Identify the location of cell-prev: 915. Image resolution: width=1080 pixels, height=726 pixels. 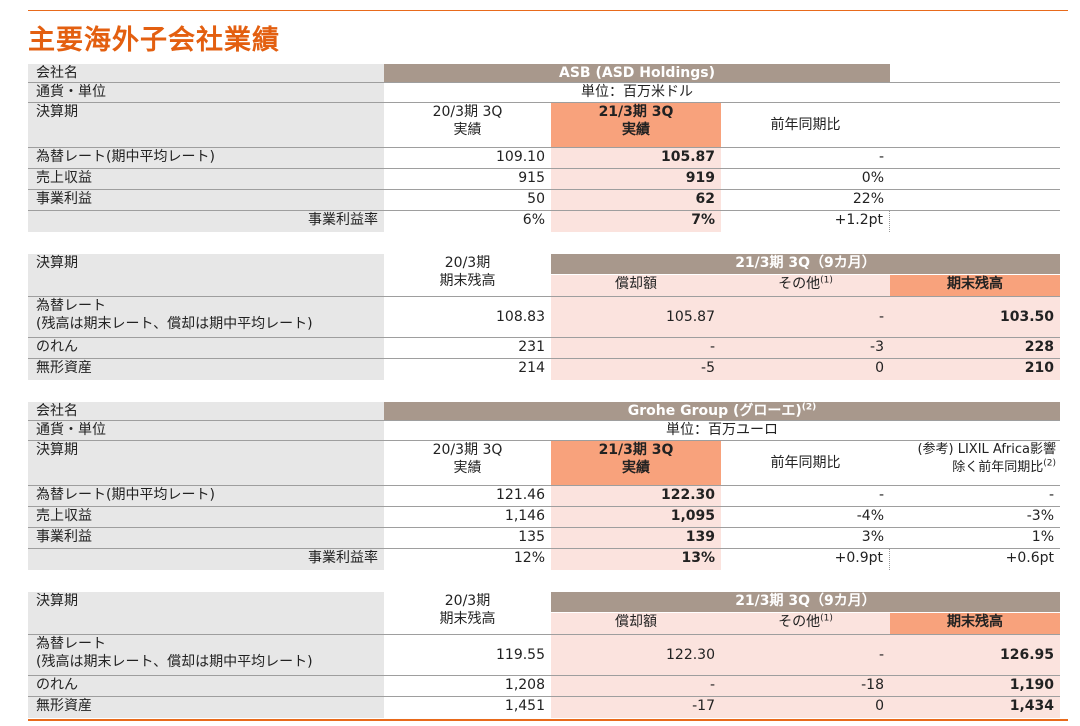
(531, 178).